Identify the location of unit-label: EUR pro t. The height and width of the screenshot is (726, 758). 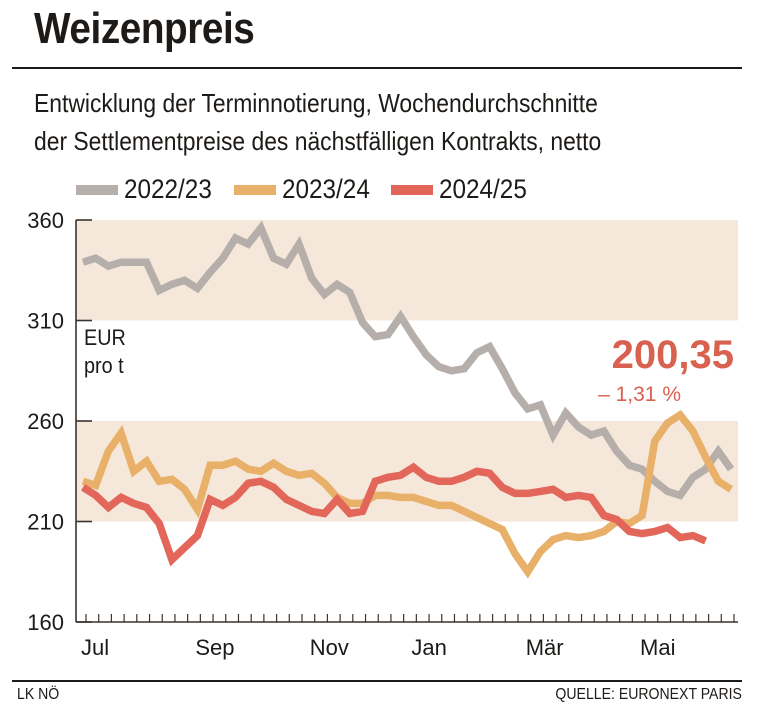
(105, 352).